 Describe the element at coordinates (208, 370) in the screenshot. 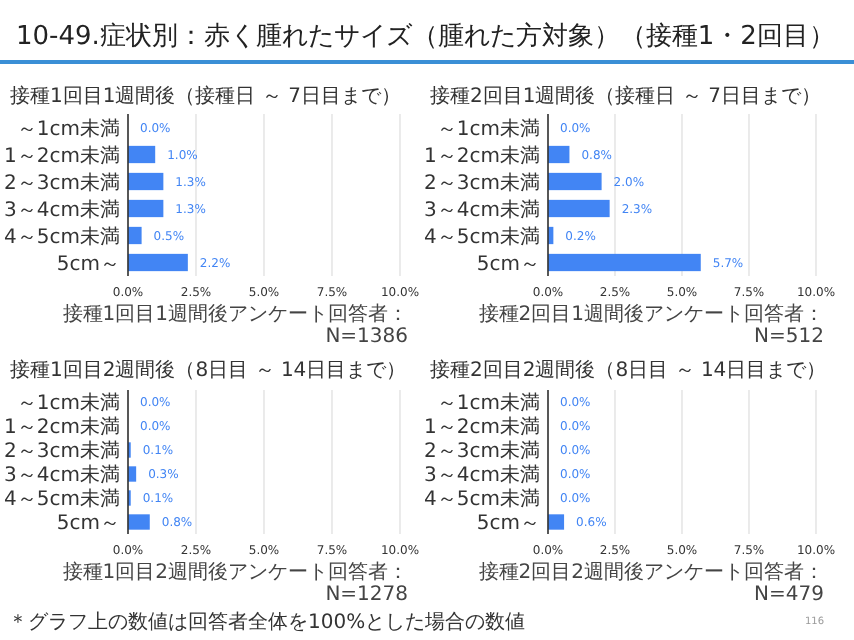

I see `chart-title: 接種1回目2週間後（8日目 ～ 14日目まで）` at that location.